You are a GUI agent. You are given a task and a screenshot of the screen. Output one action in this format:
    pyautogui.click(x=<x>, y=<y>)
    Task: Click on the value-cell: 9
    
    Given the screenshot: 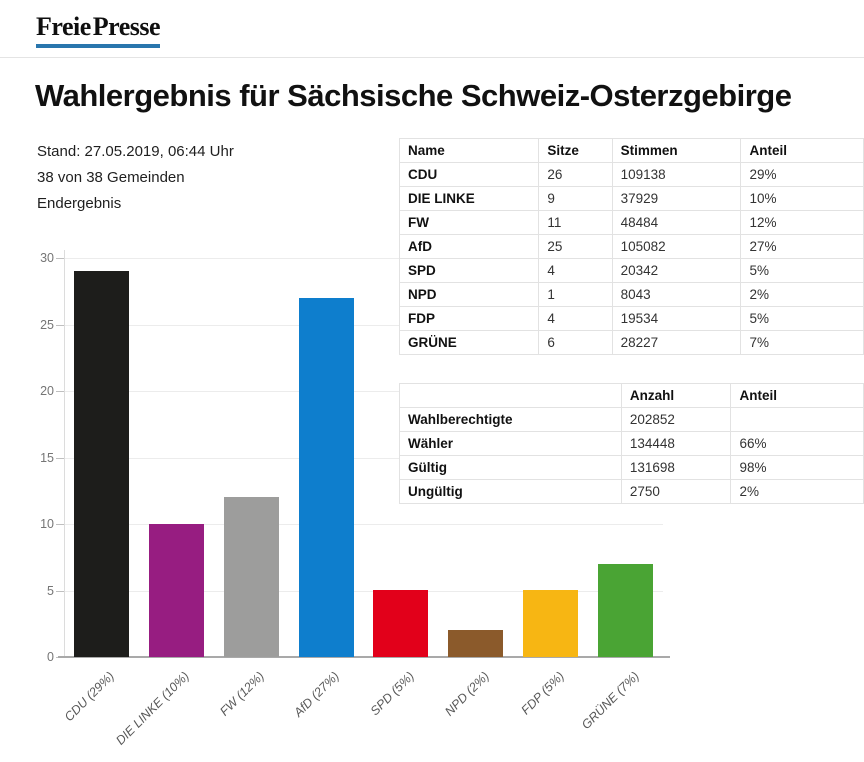 What is the action you would take?
    pyautogui.click(x=575, y=198)
    